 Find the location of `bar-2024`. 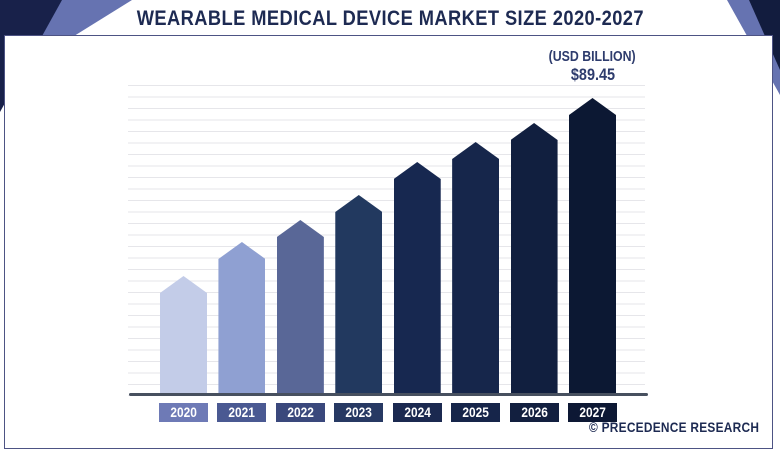

bar-2024 is located at coordinates (417, 278).